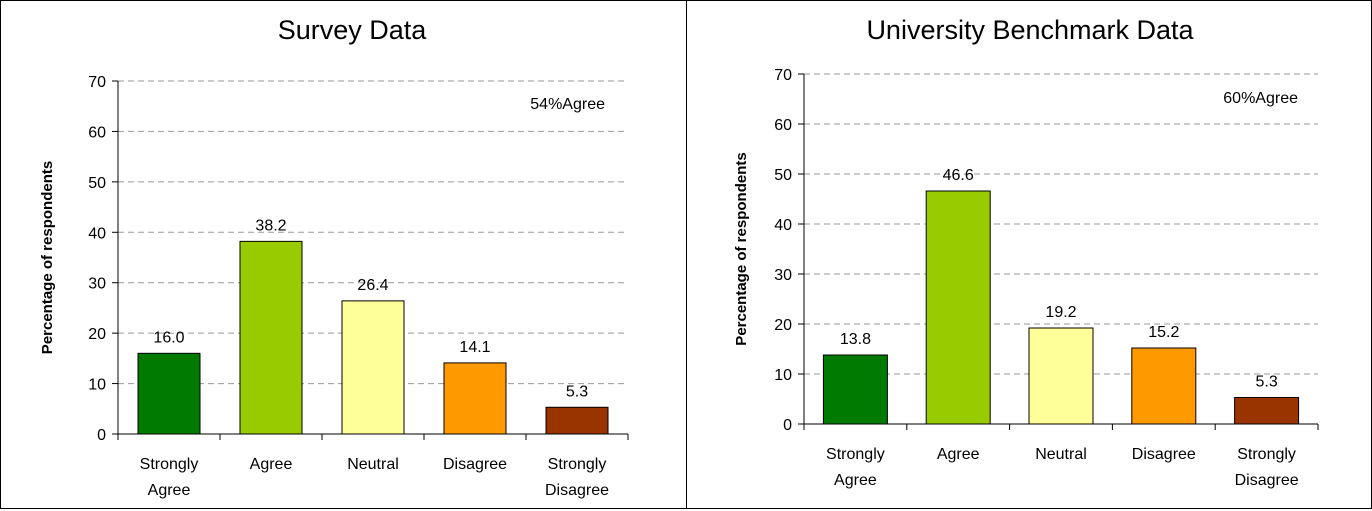 The width and height of the screenshot is (1372, 511). I want to click on data-label: 46.6, so click(958, 175).